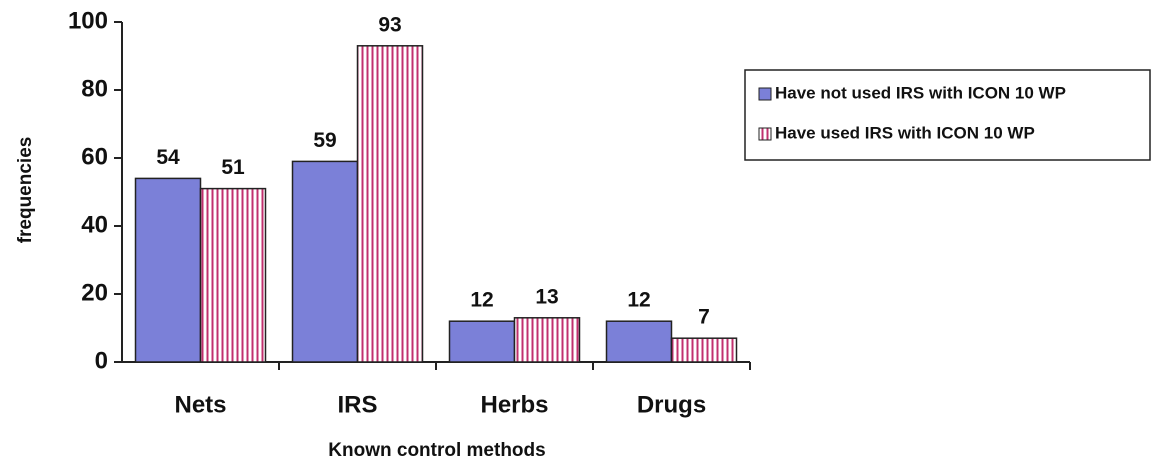 The image size is (1160, 465). I want to click on x-tick-label: IRS, so click(357, 404).